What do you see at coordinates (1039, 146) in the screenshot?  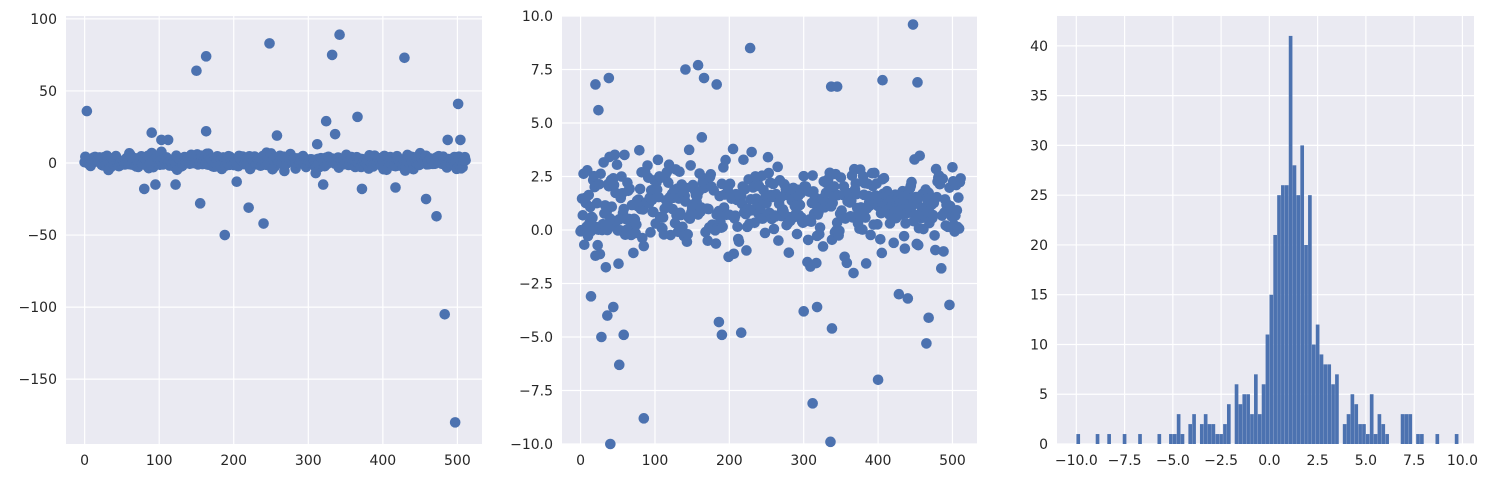 I see `y-tick-label: 30` at bounding box center [1039, 146].